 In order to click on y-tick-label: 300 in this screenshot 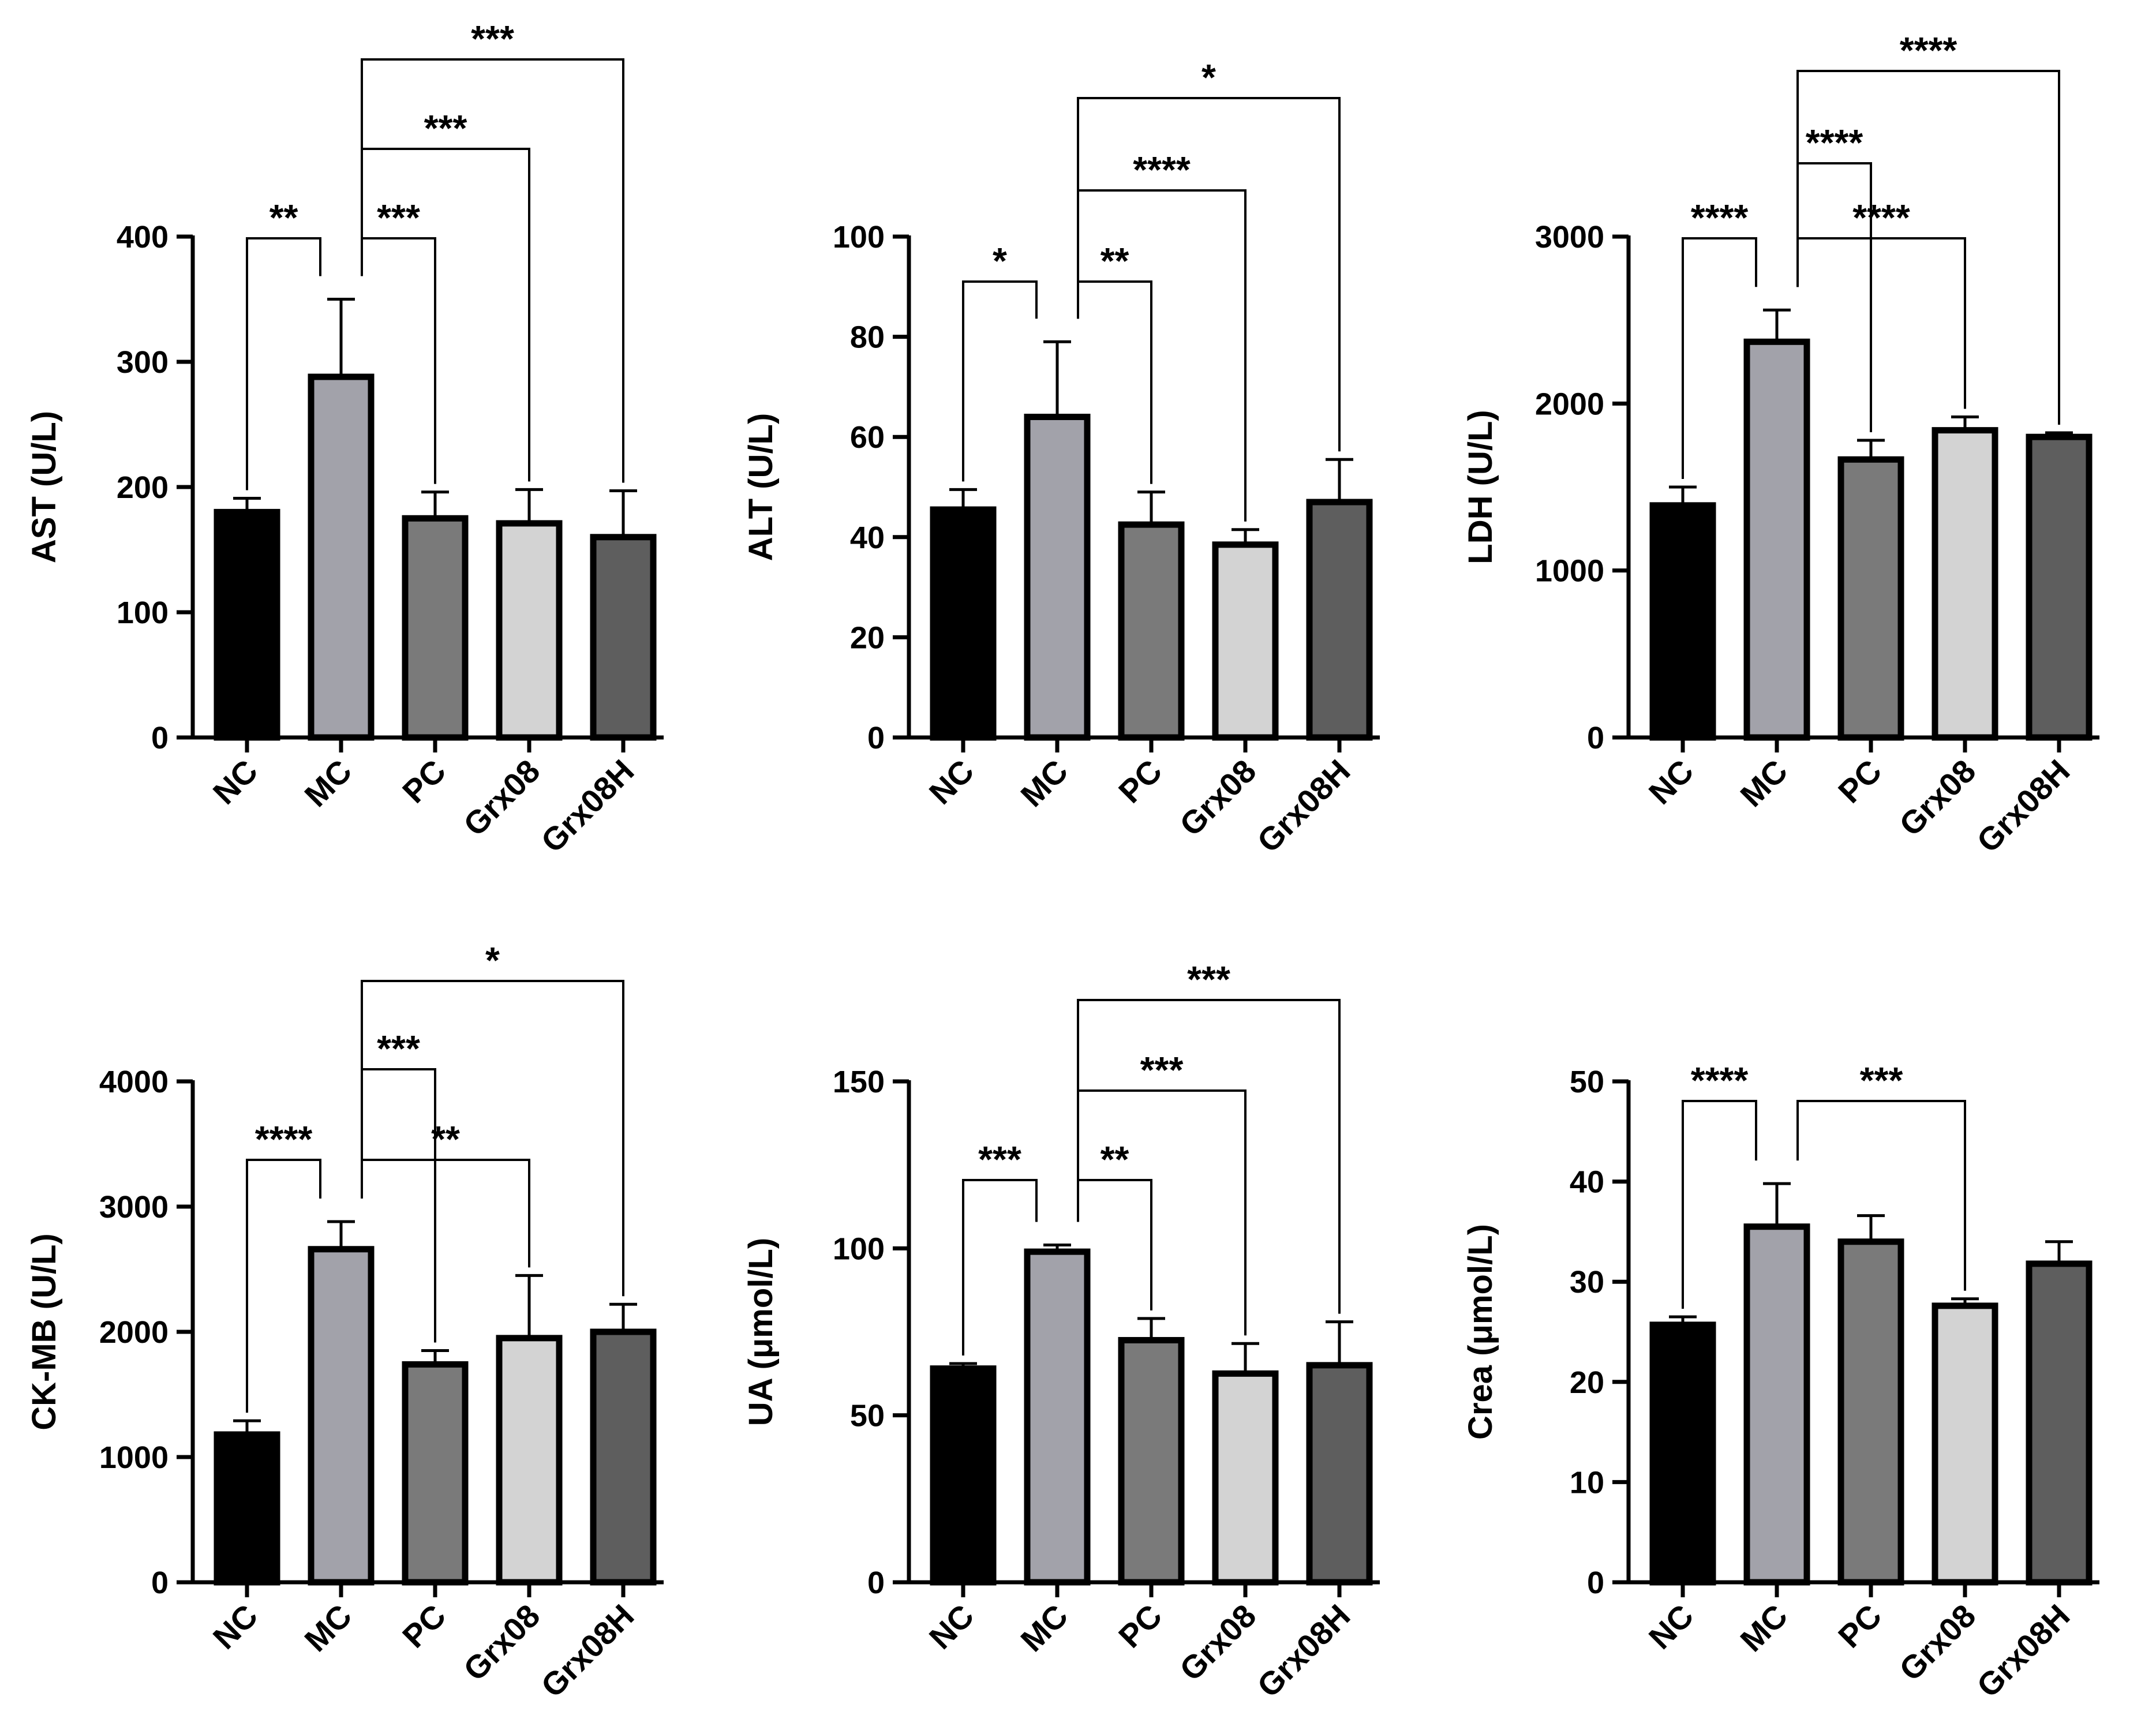, I will do `click(143, 362)`.